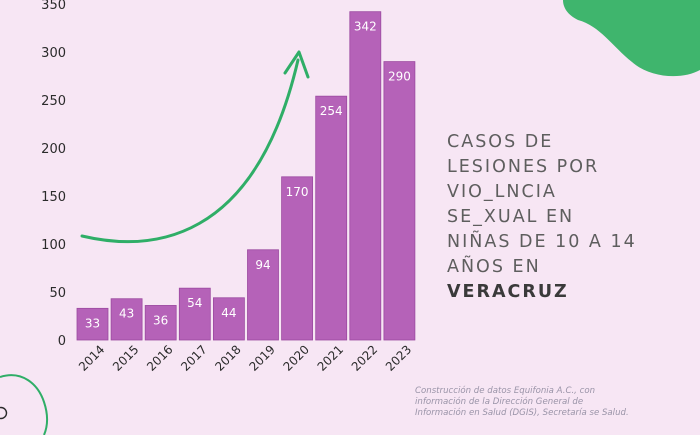 Image resolution: width=700 pixels, height=435 pixels. Describe the element at coordinates (190, 151) in the screenshot. I see `trend-arrow-shaft` at that location.